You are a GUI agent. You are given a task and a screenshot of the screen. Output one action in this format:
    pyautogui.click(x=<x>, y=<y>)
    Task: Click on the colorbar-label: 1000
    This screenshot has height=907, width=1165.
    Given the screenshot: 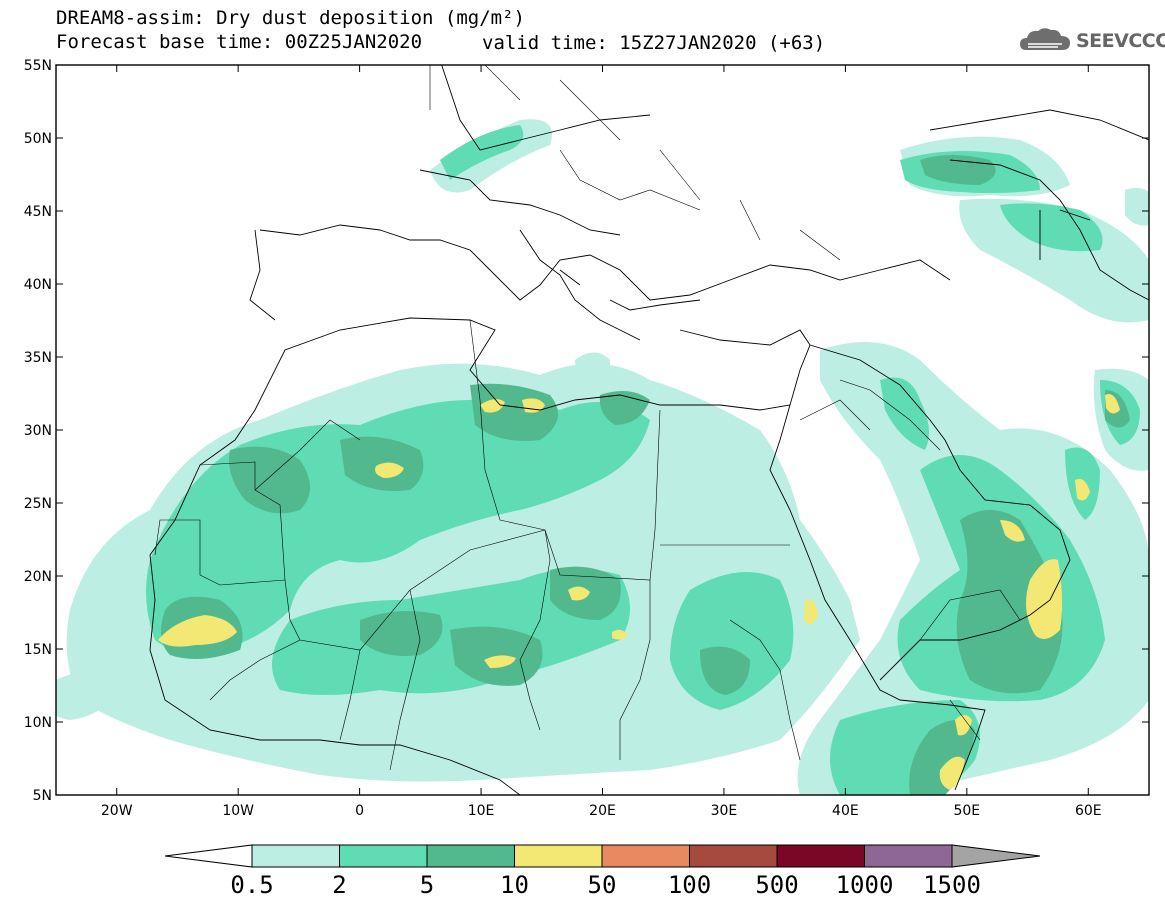 What is the action you would take?
    pyautogui.click(x=865, y=885)
    